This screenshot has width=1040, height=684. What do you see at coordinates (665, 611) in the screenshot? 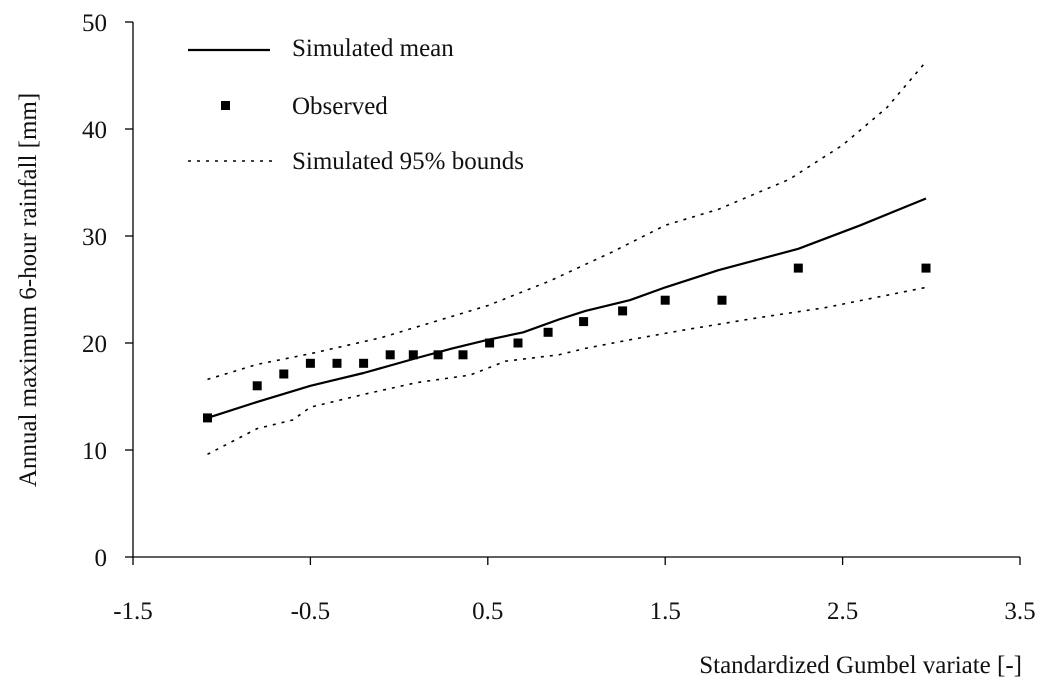
I see `x-tick-label: 1.5` at bounding box center [665, 611].